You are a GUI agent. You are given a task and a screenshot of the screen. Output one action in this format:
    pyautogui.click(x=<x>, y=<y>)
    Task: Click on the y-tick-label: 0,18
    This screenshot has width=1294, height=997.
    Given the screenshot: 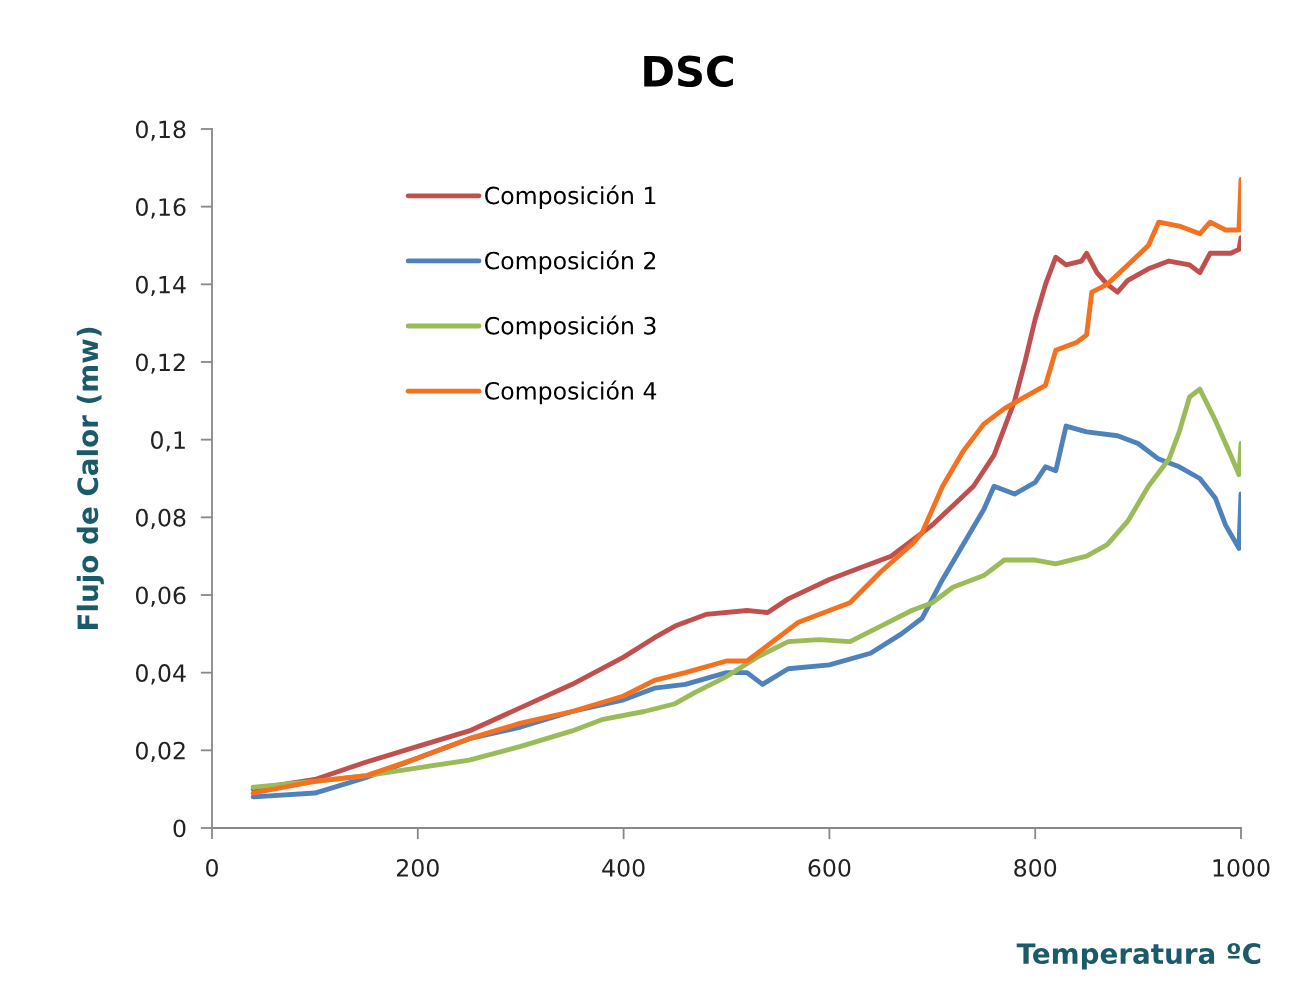 What is the action you would take?
    pyautogui.click(x=160, y=130)
    